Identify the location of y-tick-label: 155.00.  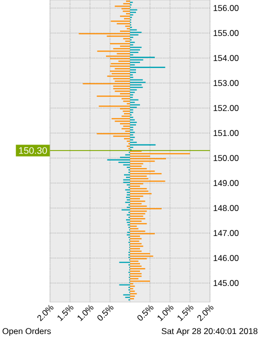
(226, 33).